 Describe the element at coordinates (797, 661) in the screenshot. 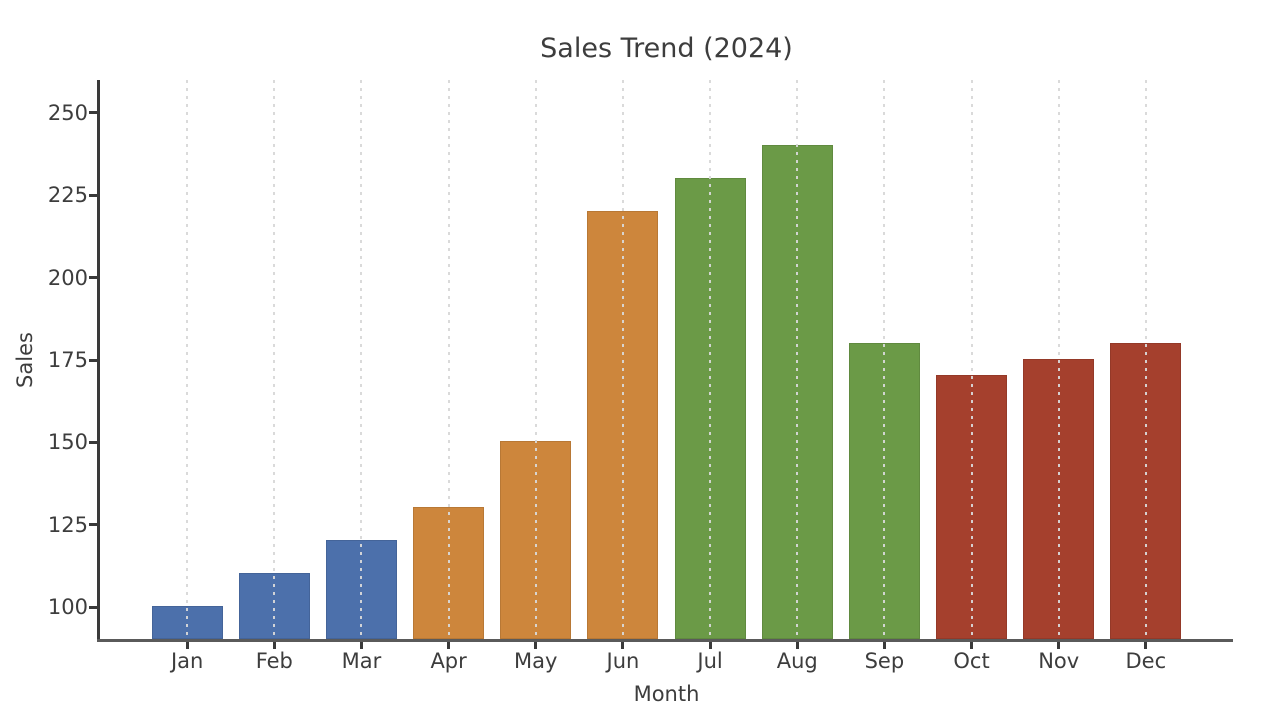

I see `x-tick-label: Aug` at that location.